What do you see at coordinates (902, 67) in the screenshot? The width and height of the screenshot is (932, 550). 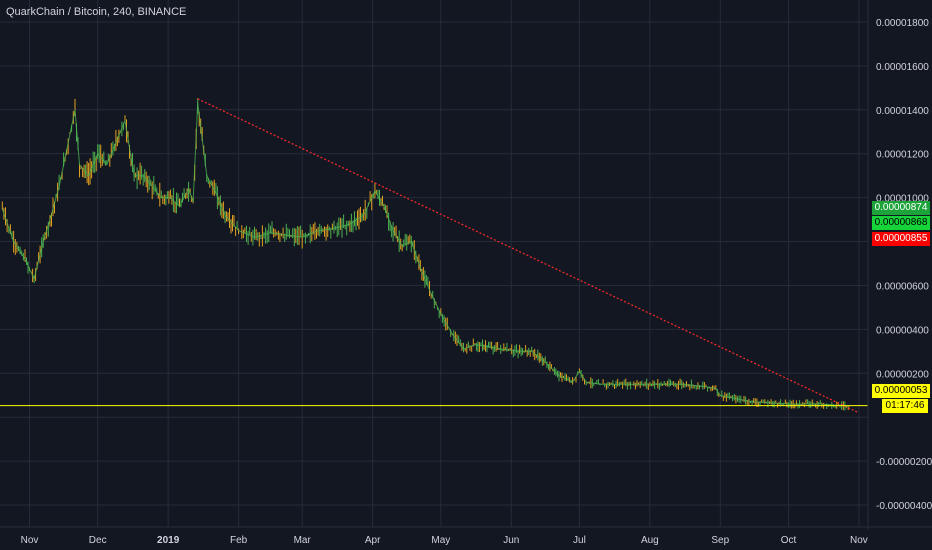 I see `y-tick-label: 0.00001600` at bounding box center [902, 67].